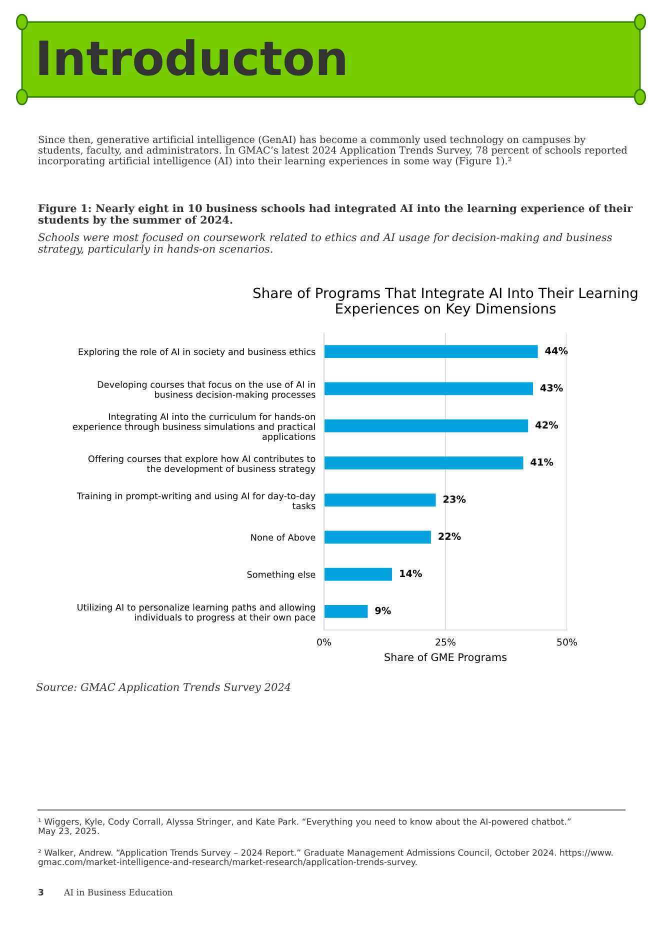 This screenshot has height=936, width=662. I want to click on text: ¹ Wiggers, Kyle, Cody Corrall, Alyssa Stringer, and Kate Park. “Everything you need to know about the AI-powered chatbot.” May 23, 2025., so click(304, 827).